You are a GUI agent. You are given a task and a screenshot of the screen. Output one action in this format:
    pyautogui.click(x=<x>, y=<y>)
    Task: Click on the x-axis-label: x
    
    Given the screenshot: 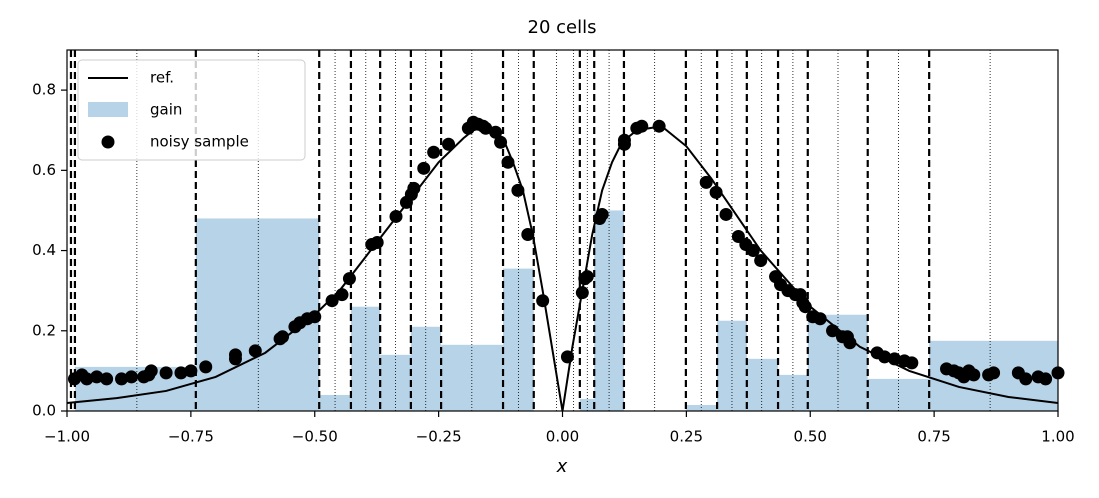 What is the action you would take?
    pyautogui.click(x=562, y=466)
    